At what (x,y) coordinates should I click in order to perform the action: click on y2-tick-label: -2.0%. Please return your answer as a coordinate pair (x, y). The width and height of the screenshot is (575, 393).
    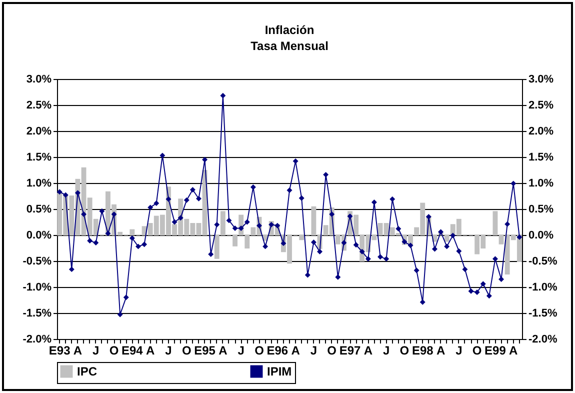
    Looking at the image, I should click on (543, 340).